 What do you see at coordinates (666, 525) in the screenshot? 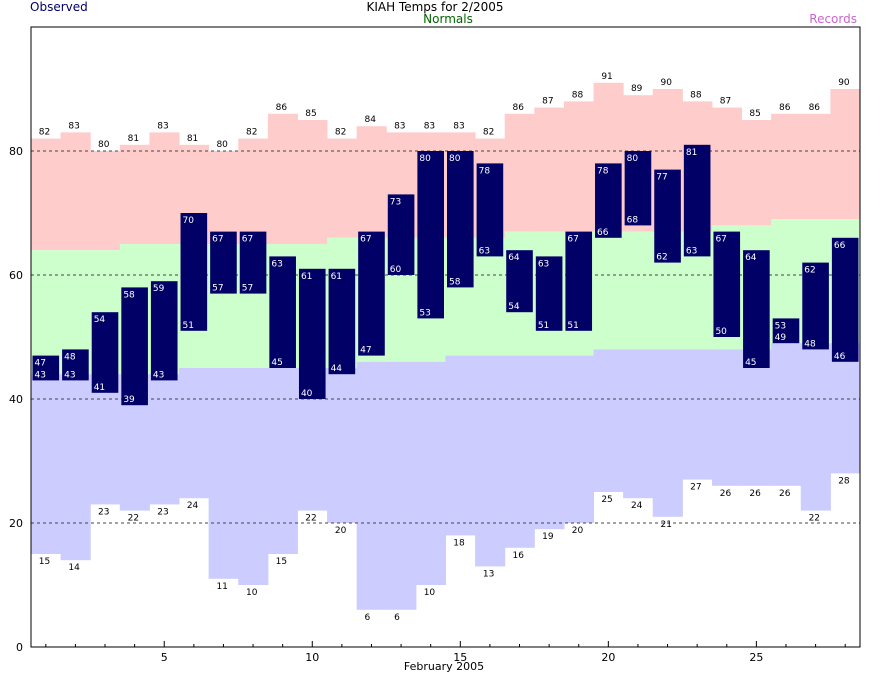
I see `record-low-label: 21` at bounding box center [666, 525].